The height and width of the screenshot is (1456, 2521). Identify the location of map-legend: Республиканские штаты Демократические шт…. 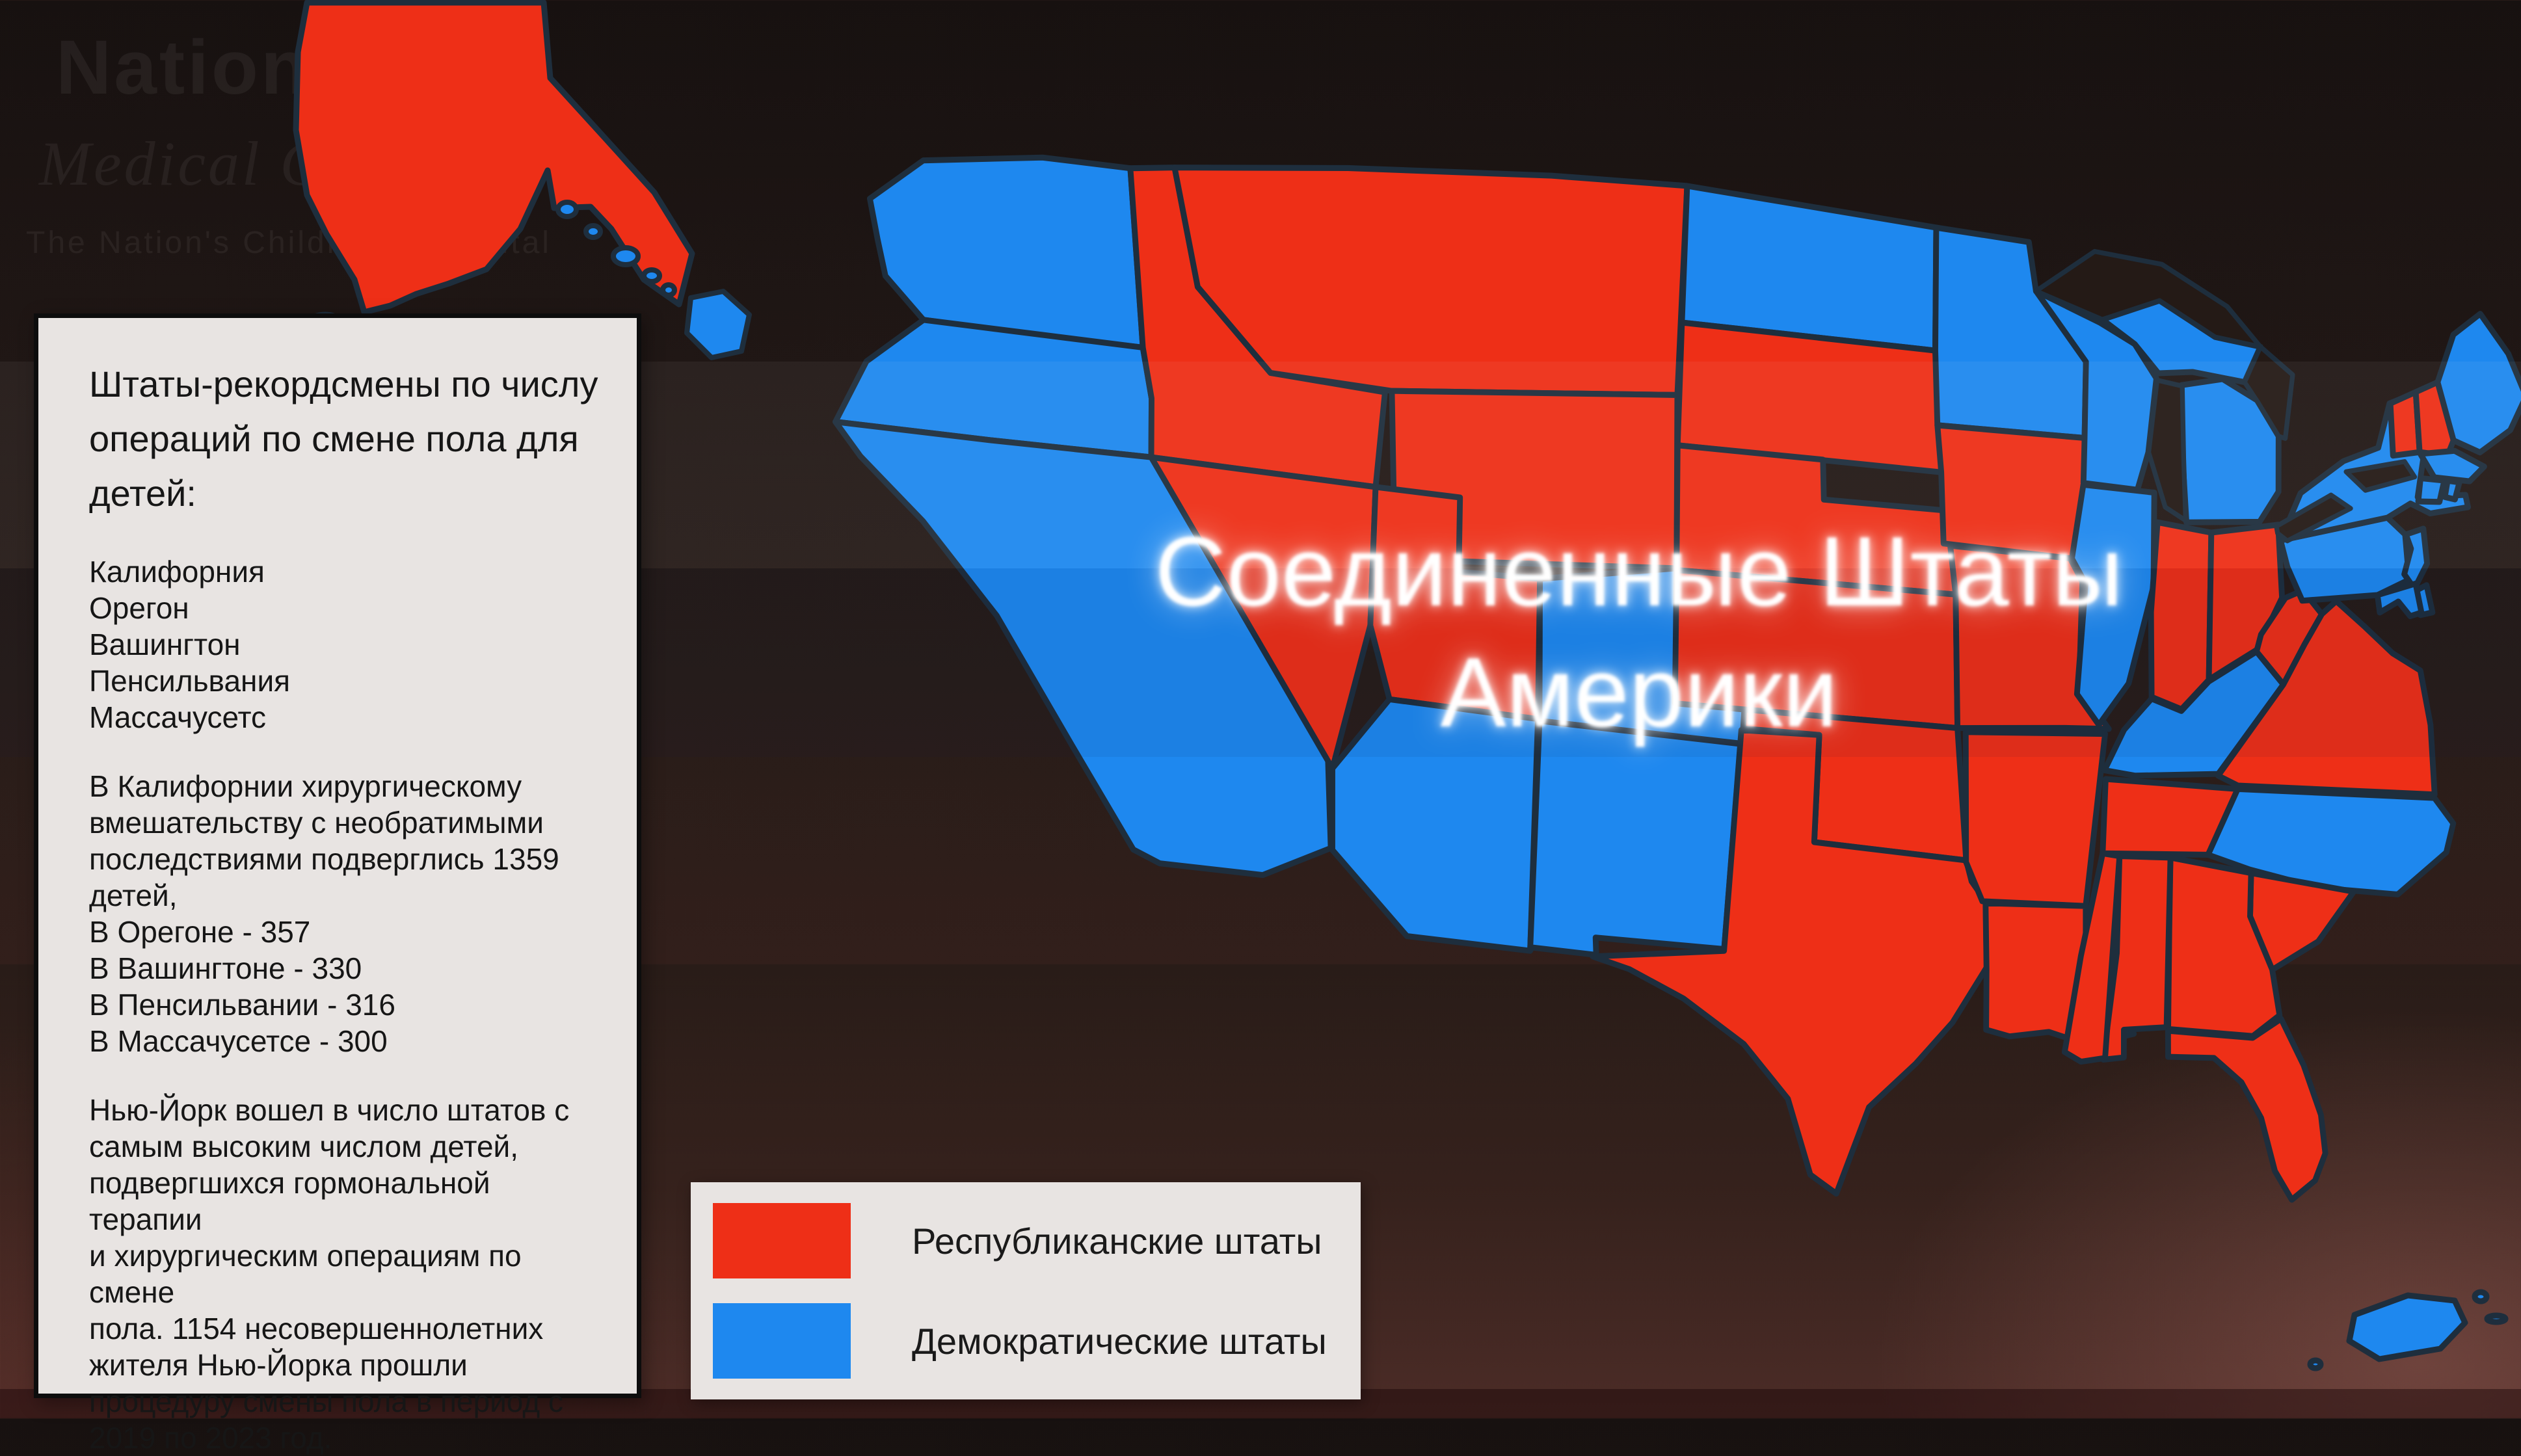
(1026, 1291).